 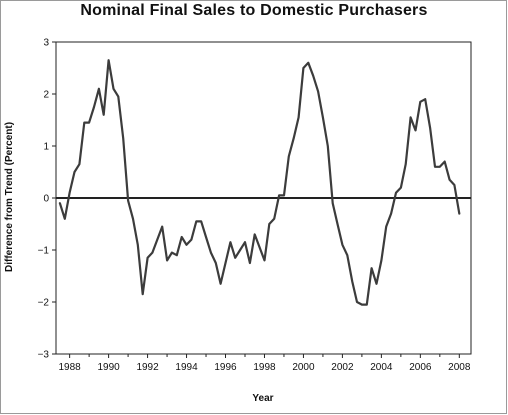 I want to click on y-axis-title: Difference from Trend (Percent), so click(x=9, y=197).